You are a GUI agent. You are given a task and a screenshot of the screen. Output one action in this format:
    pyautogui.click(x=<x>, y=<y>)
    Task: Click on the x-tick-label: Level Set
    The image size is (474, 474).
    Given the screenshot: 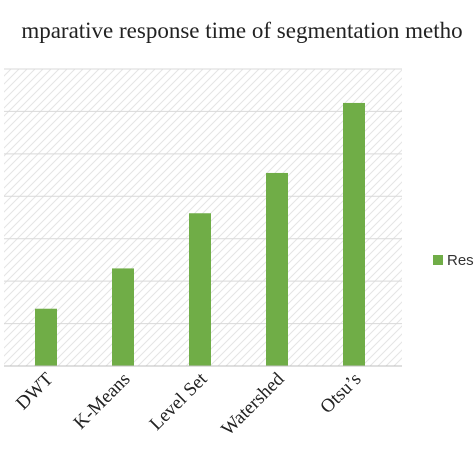 What is the action you would take?
    pyautogui.click(x=179, y=401)
    